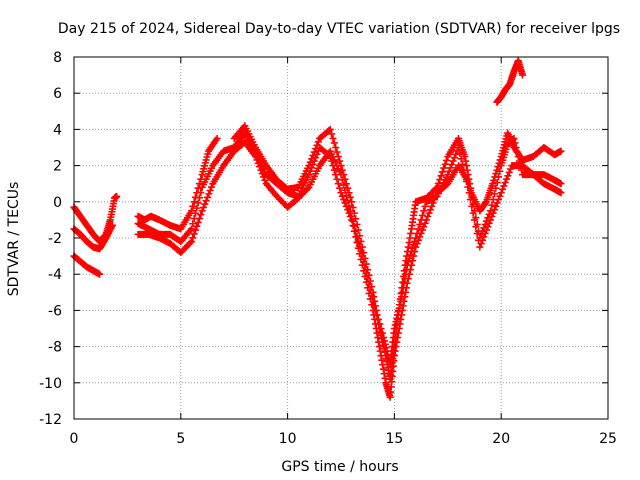 The image size is (640, 480). What do you see at coordinates (55, 311) in the screenshot?
I see `y-tick-label: -6` at bounding box center [55, 311].